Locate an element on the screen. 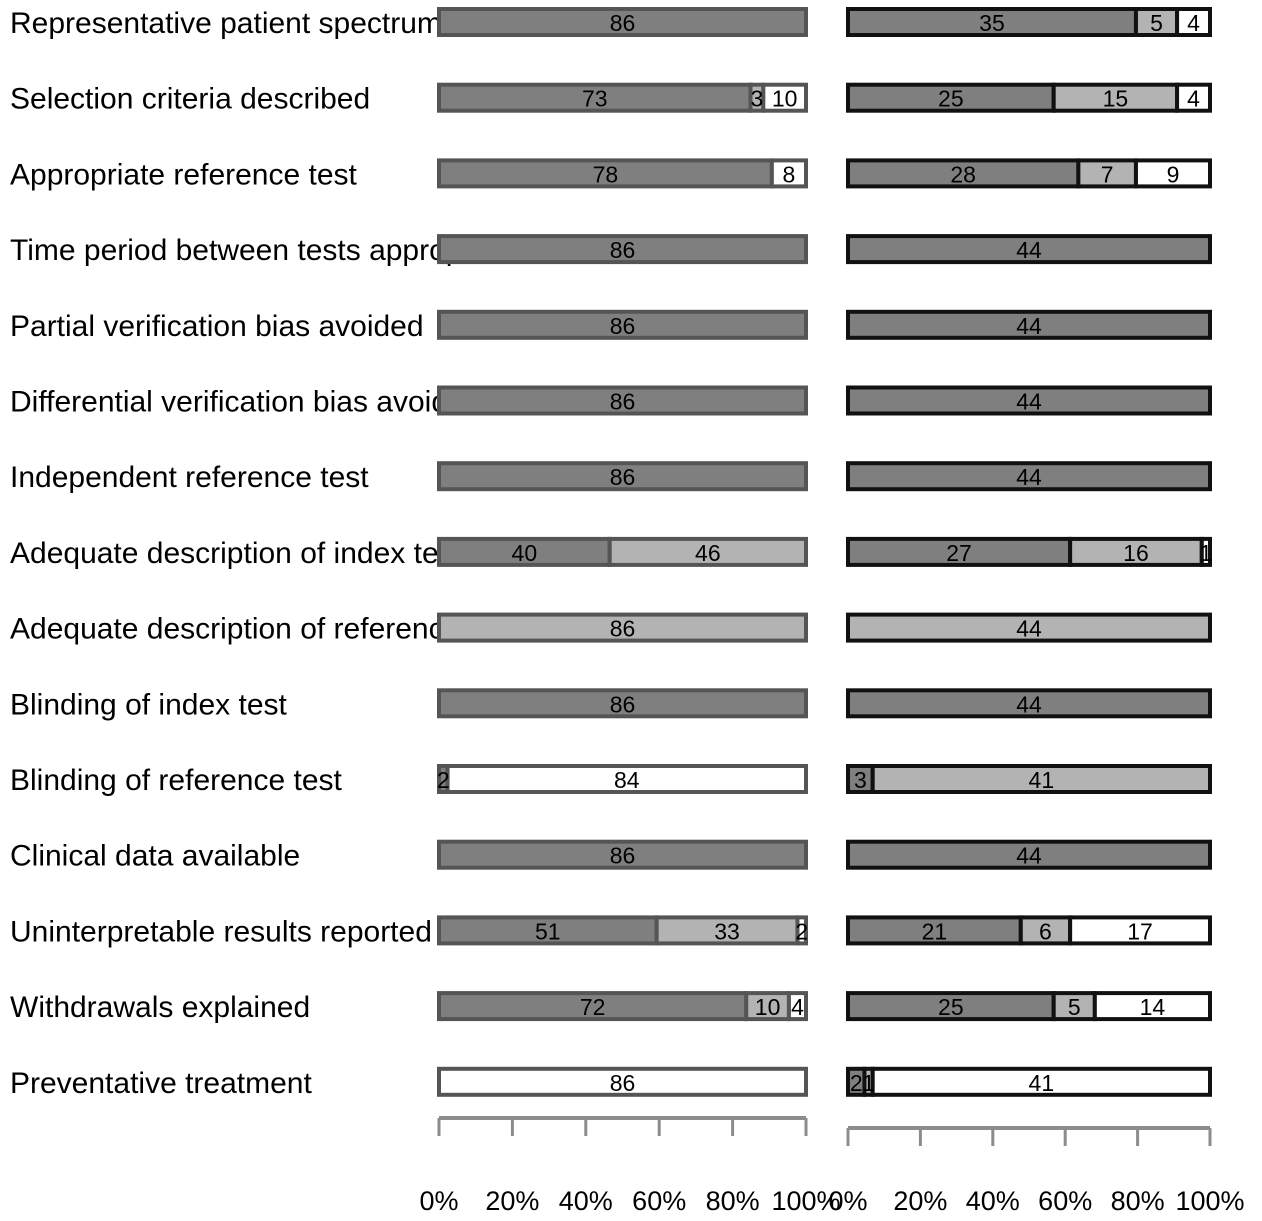 The width and height of the screenshot is (1262, 1221). data-label-right-appropriate-reference-test-0: 28 is located at coordinates (963, 174).